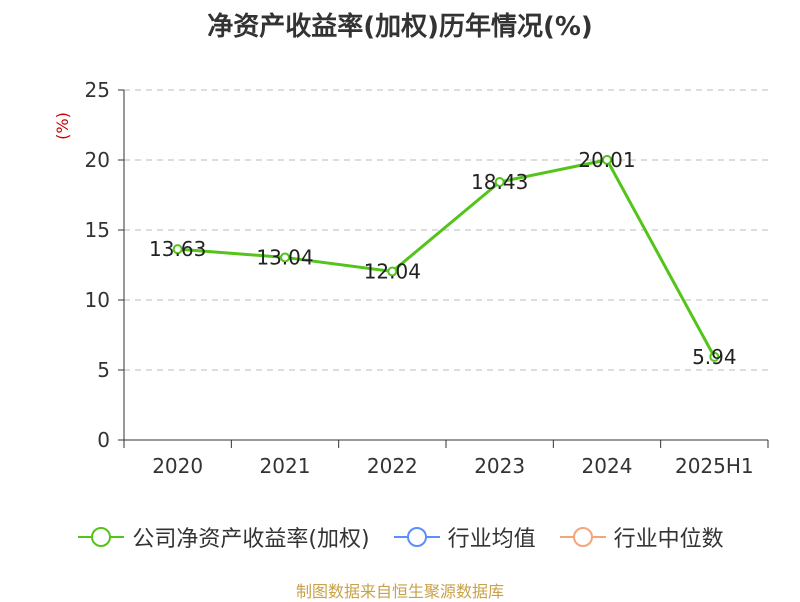 The image size is (800, 602). Describe the element at coordinates (103, 370) in the screenshot. I see `y-tick-label: 5` at that location.